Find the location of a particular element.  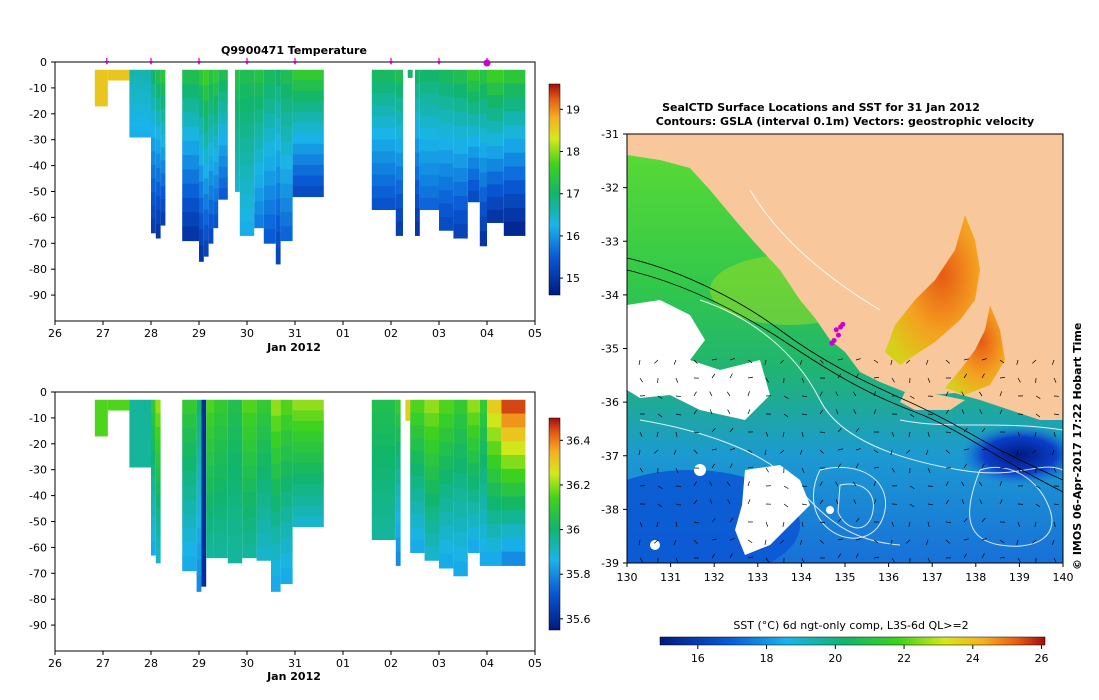

map-x-tick-label: 133 is located at coordinates (757, 577).